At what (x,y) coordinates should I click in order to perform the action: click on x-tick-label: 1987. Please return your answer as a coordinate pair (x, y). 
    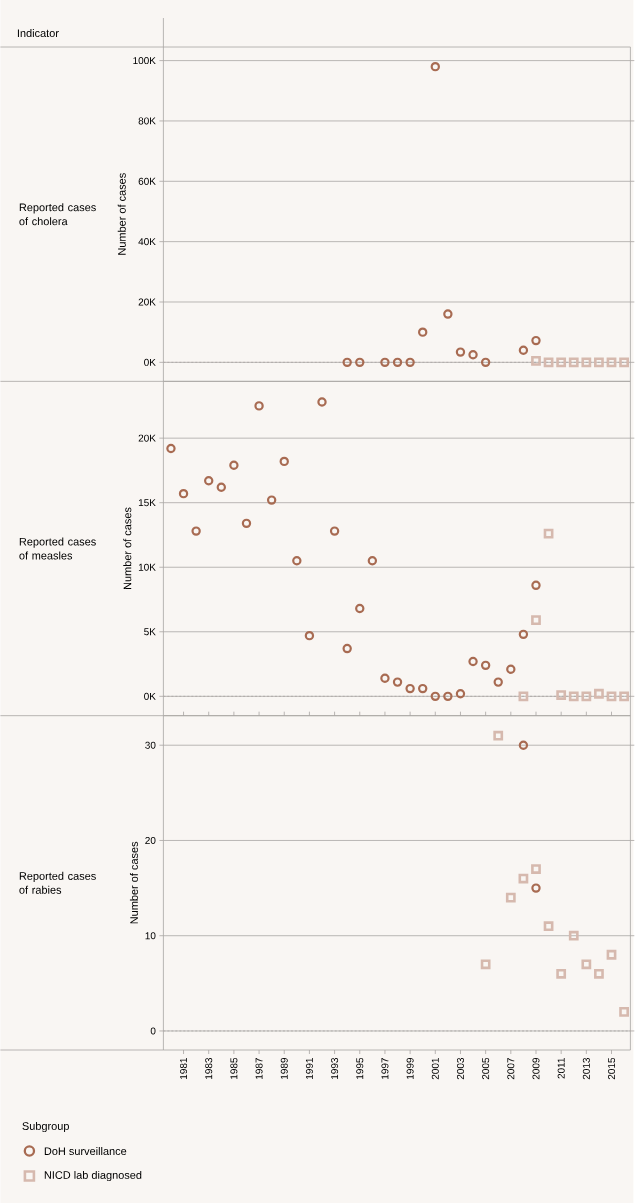
    Looking at the image, I should click on (259, 1068).